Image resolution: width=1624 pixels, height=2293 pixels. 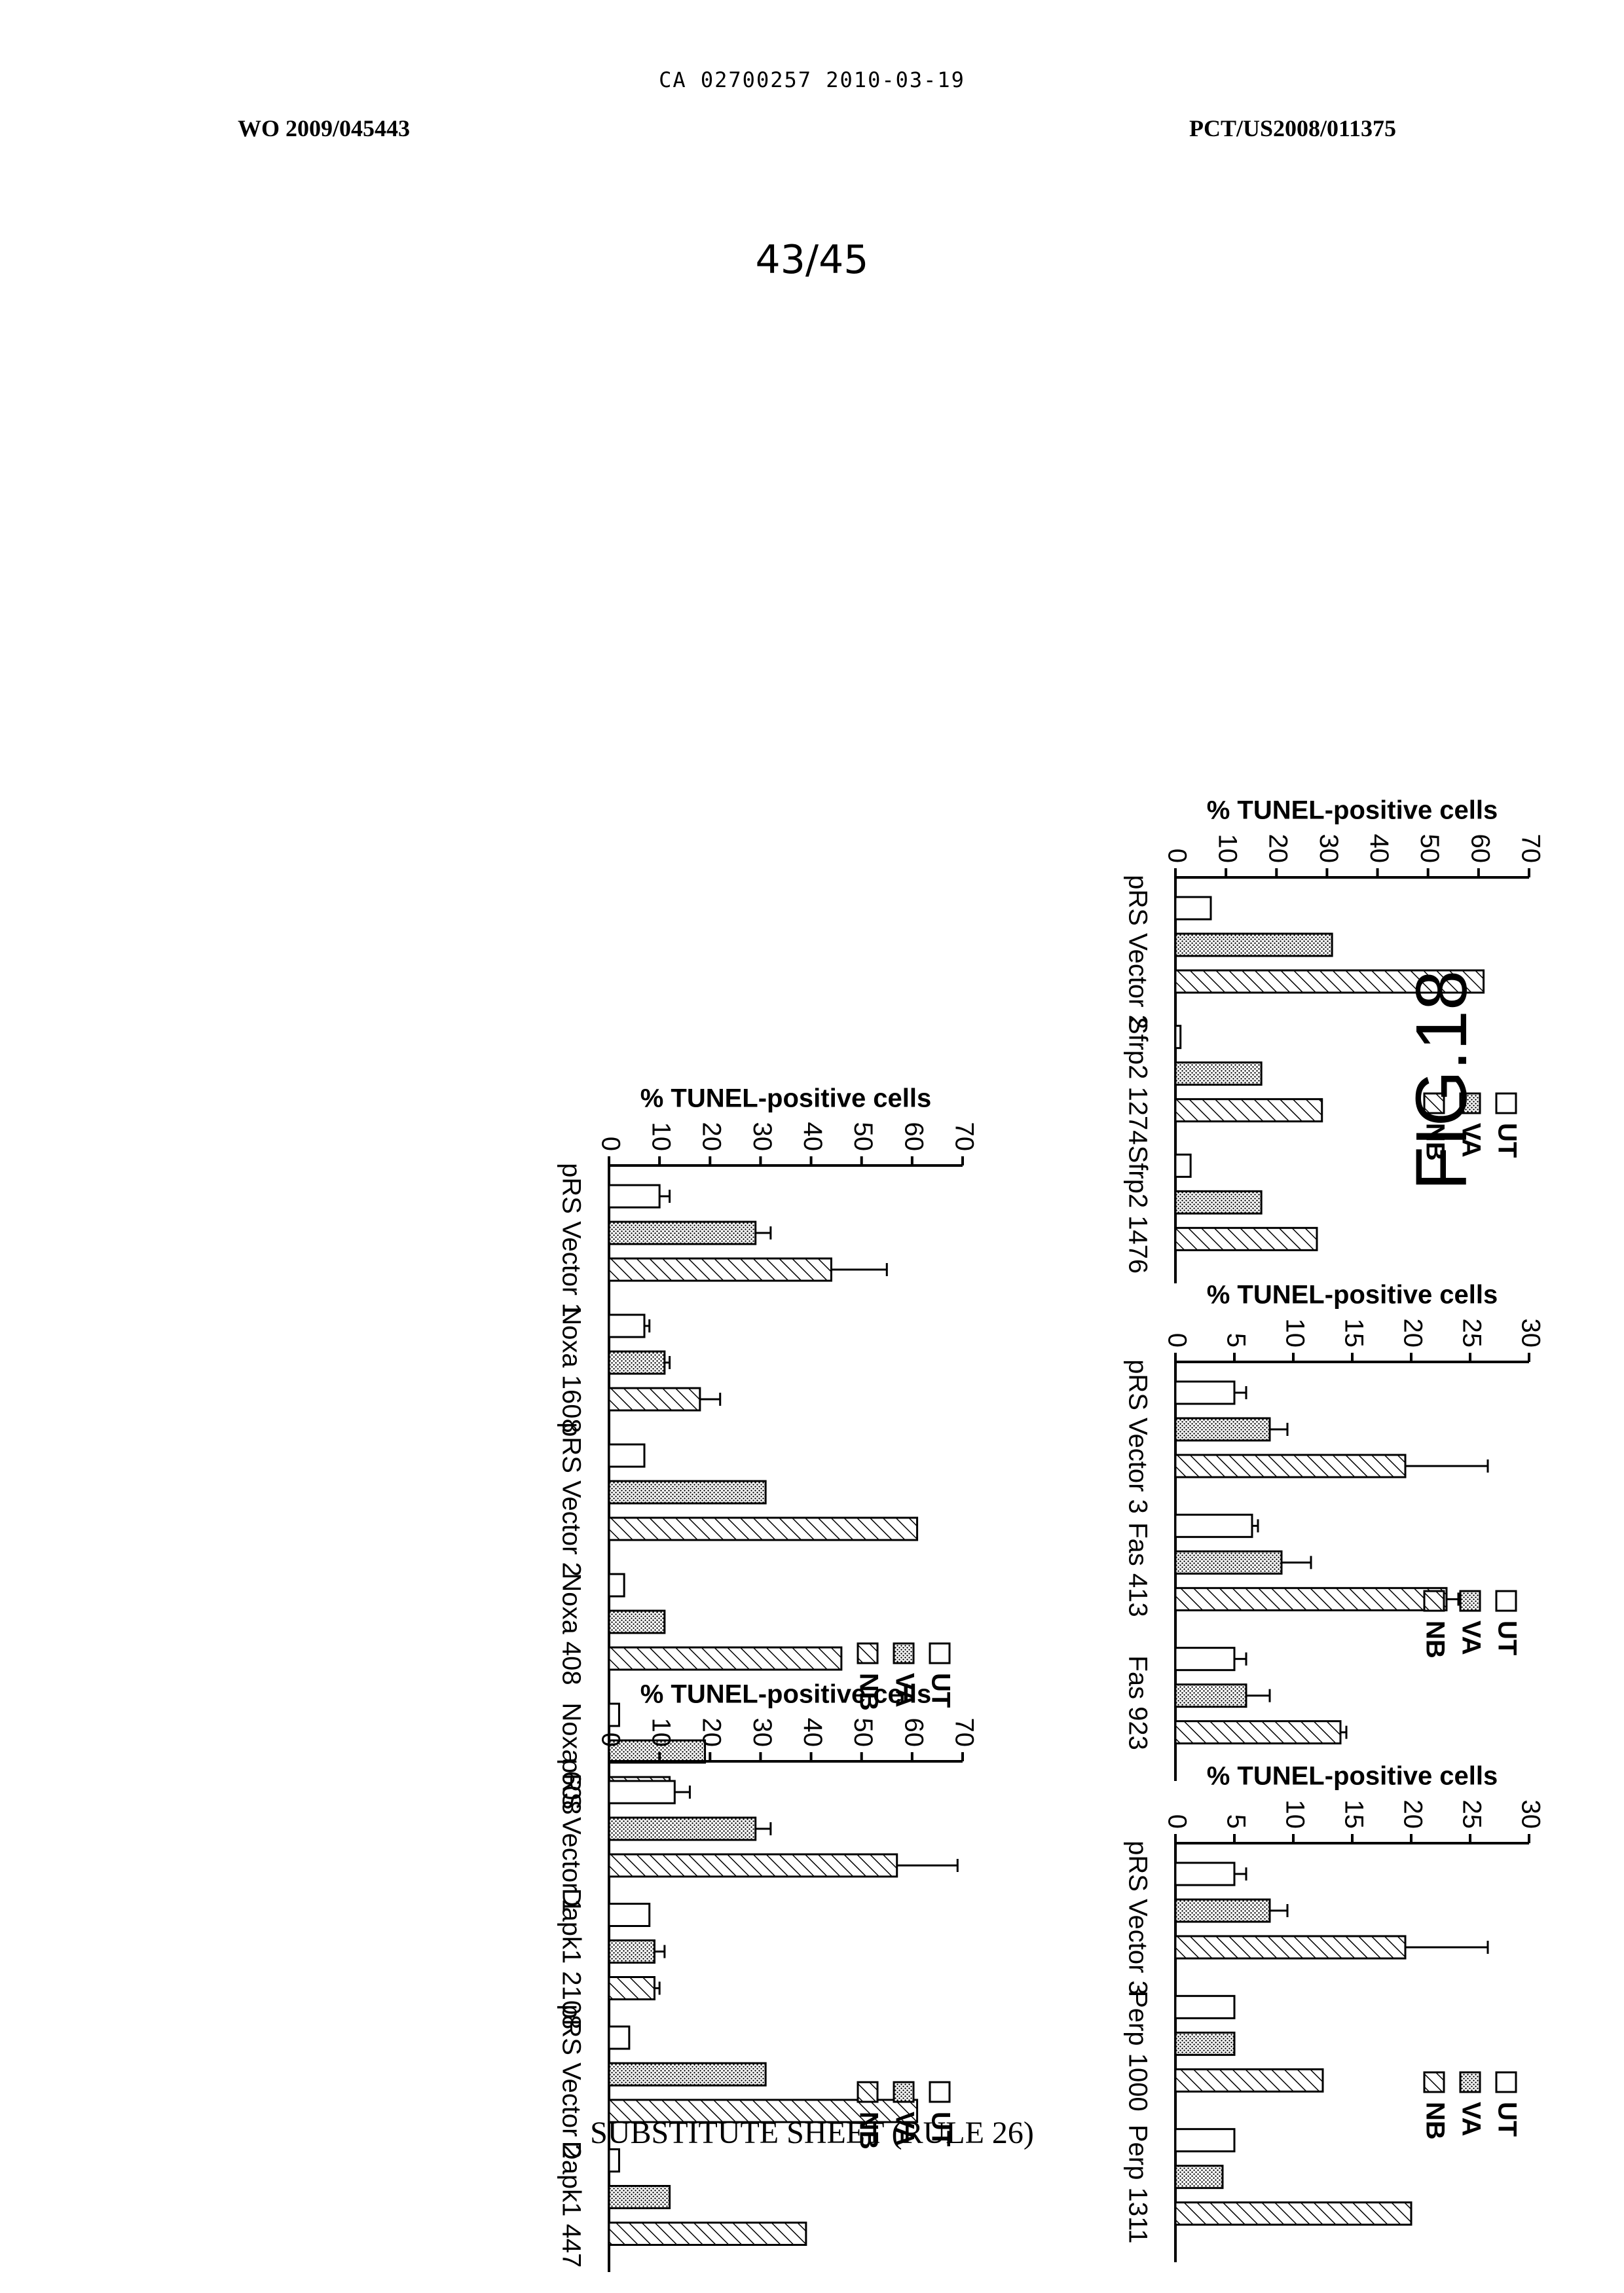 I want to click on category-label: Sfrp2 1274, so click(x=1137, y=1081).